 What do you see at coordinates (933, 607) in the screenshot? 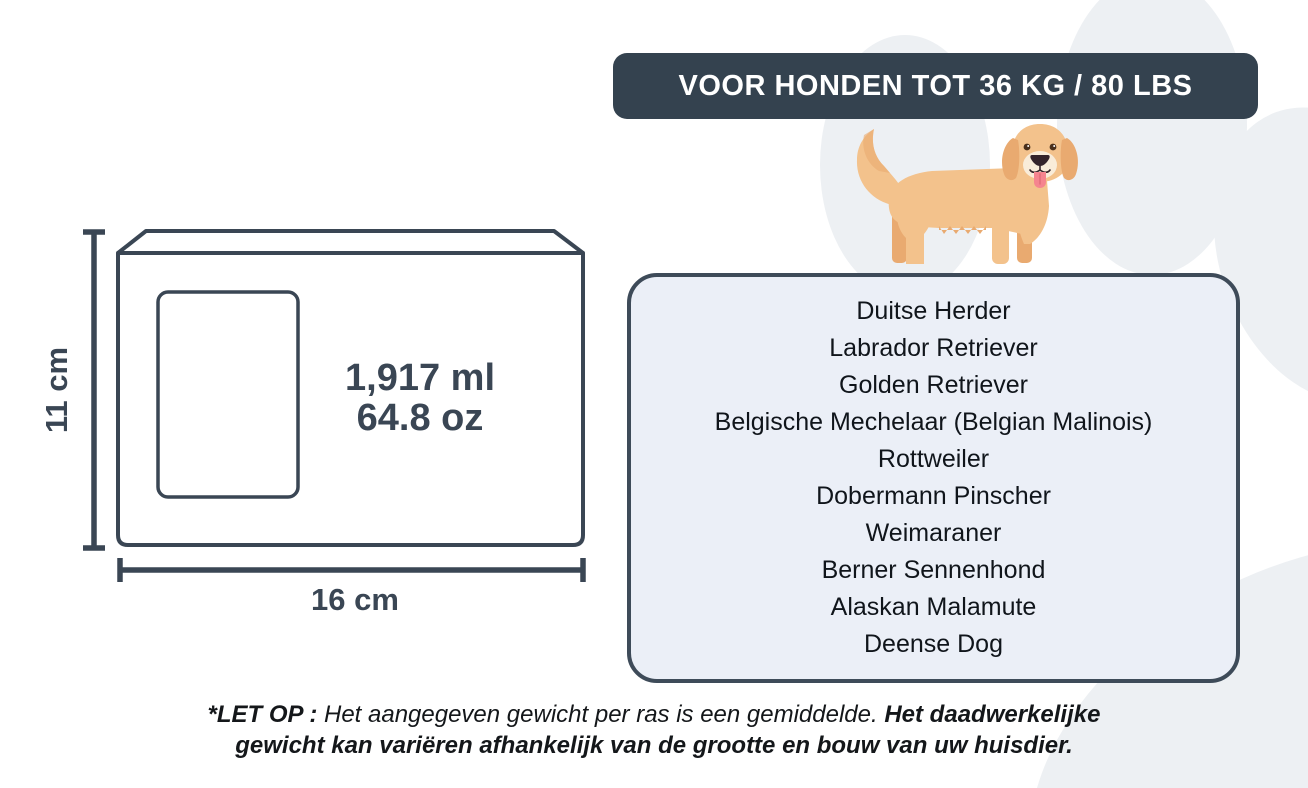
I see `breed-list-item: Alaskan Malamute` at bounding box center [933, 607].